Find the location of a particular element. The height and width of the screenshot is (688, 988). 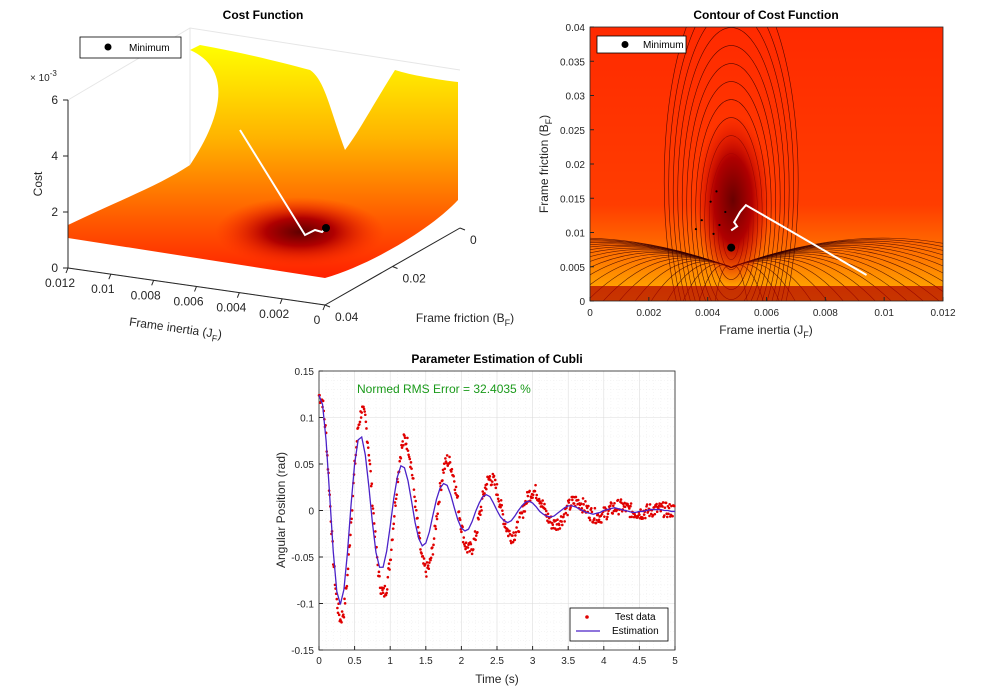

estimation-x-ticks: 0 0.5 1 1.5 2 2.5 3 3.5 4 4.5 5 is located at coordinates (497, 656).